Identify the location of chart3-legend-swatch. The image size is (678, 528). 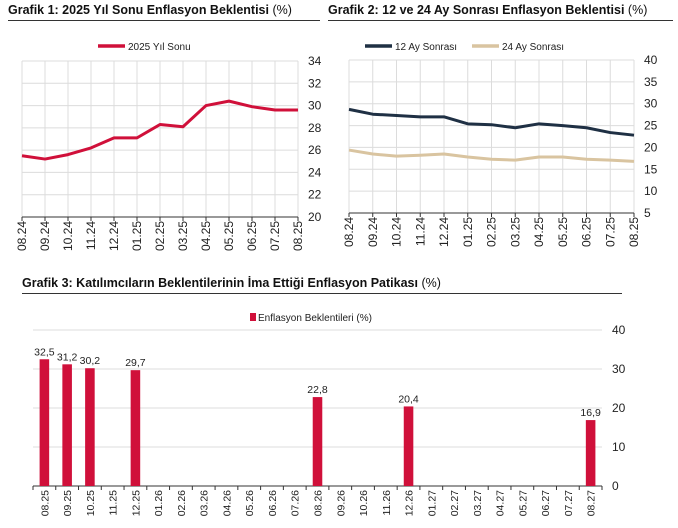
(253, 317).